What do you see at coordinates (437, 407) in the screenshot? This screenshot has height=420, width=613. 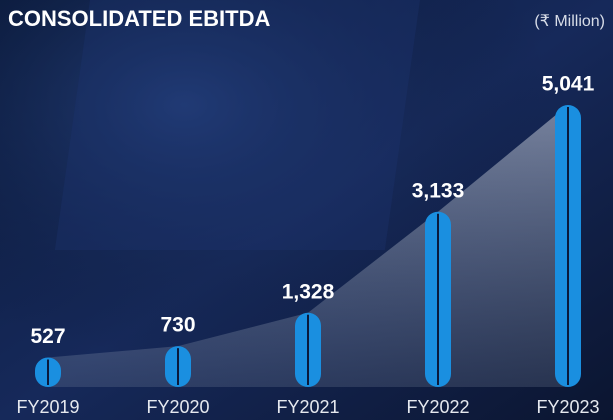 I see `x-tick-label: FY2022` at bounding box center [437, 407].